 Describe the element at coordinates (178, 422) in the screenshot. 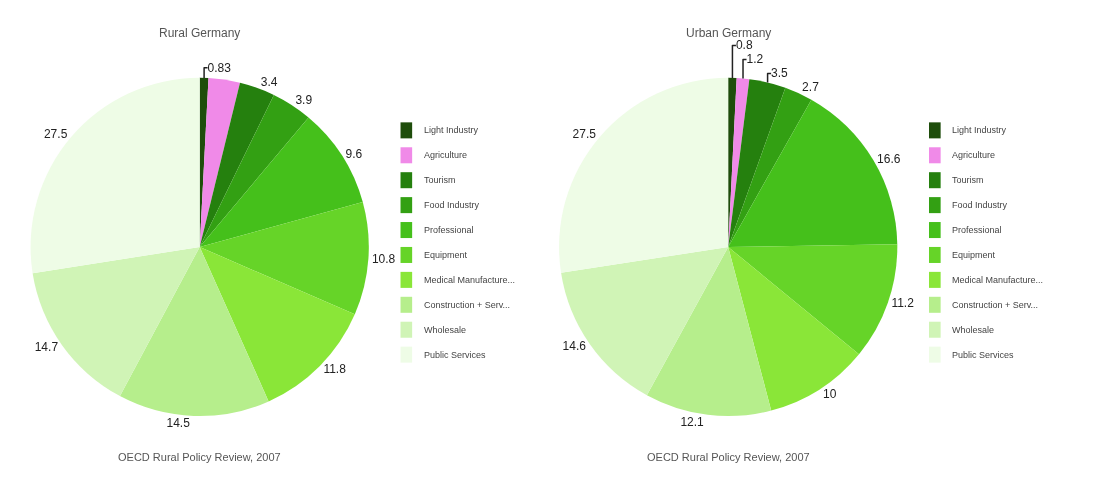

I see `data-label: 14.5` at that location.